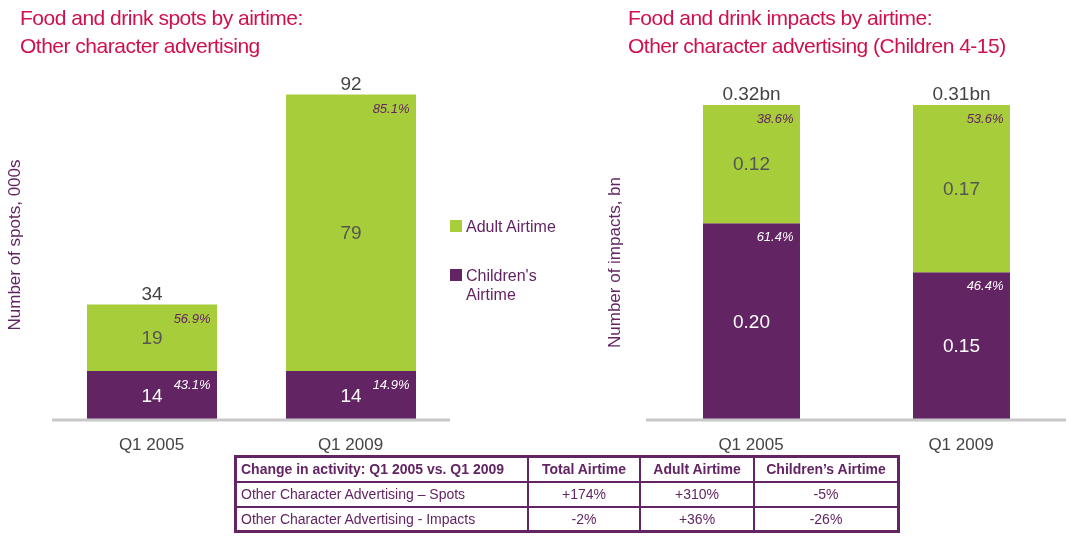 This screenshot has width=1083, height=538. I want to click on text: Change in activity: Q1 2005 vs. Q1 2009, so click(381, 469).